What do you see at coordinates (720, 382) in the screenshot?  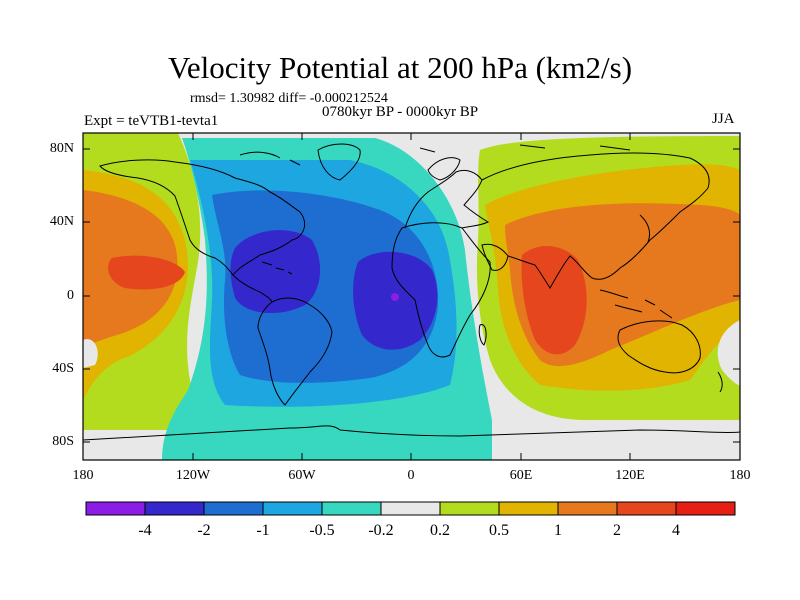 I see `coast-new-zealand` at bounding box center [720, 382].